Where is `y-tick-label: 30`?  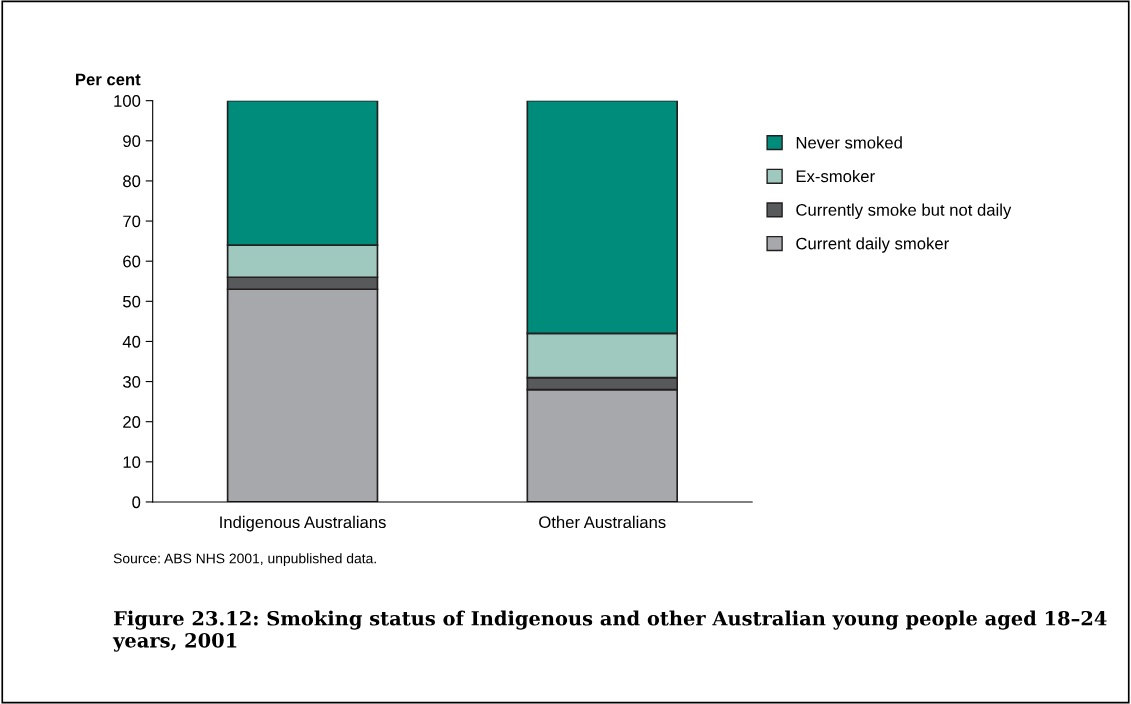
y-tick-label: 30 is located at coordinates (131, 381).